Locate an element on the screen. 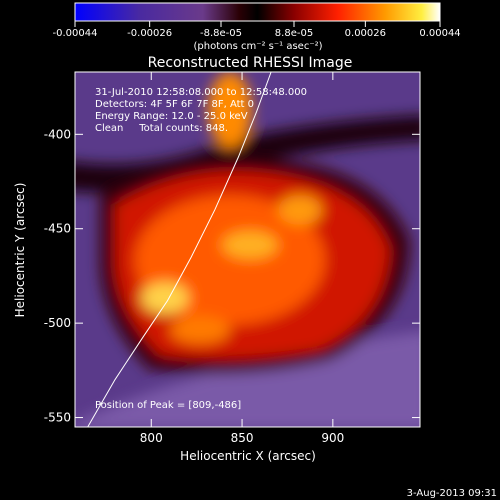 Image resolution: width=500 pixels, height=500 pixels. colorbar-gradient is located at coordinates (257, 12).